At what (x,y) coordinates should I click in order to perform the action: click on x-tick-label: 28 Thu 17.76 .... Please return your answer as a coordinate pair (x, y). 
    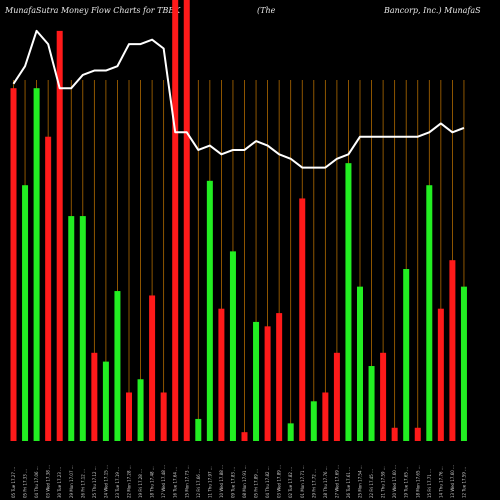
    Looking at the image, I should click on (325, 482).